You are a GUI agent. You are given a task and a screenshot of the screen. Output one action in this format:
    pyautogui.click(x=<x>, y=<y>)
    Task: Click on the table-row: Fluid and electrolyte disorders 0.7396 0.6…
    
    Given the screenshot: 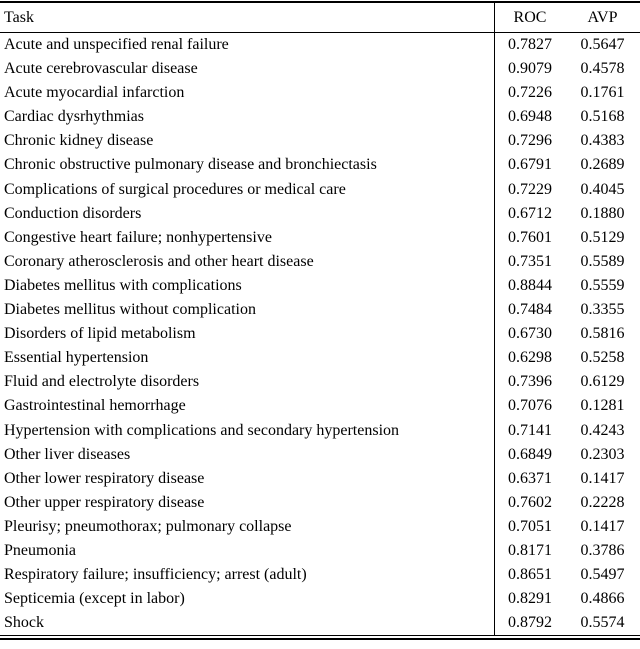 What is the action you would take?
    pyautogui.click(x=320, y=382)
    